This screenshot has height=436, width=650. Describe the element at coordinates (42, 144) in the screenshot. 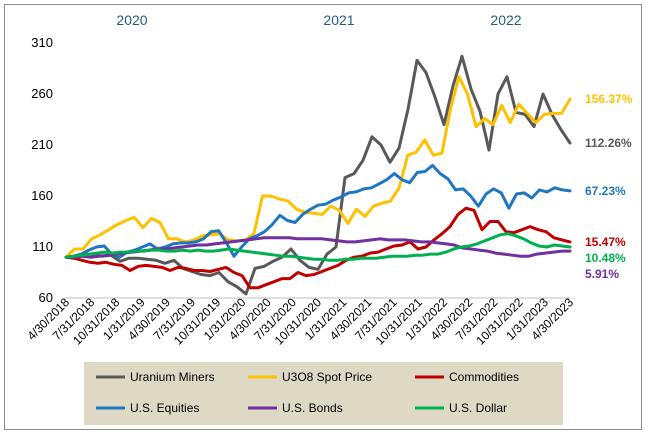

I see `y-tick-label: 210` at that location.